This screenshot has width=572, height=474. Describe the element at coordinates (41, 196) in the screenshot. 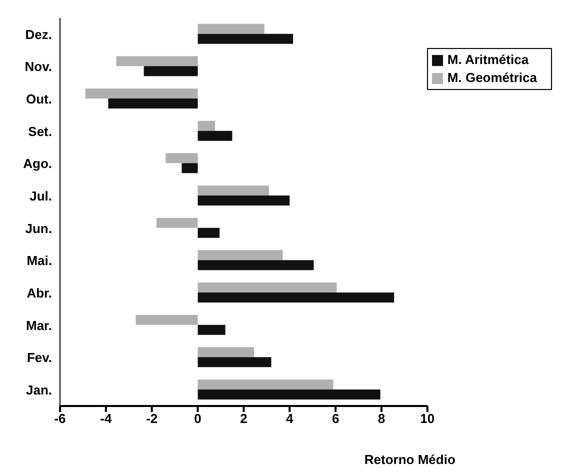

I see `y-tick-label: Jul.` at that location.